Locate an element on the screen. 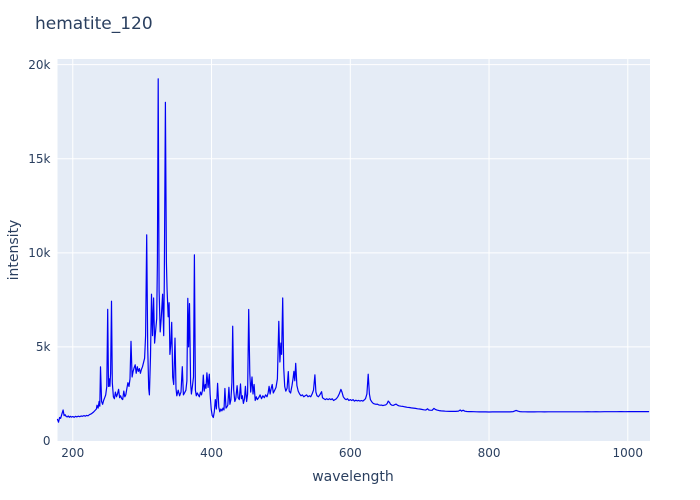 The image size is (700, 500). y-axis-title: intensity is located at coordinates (14, 250).